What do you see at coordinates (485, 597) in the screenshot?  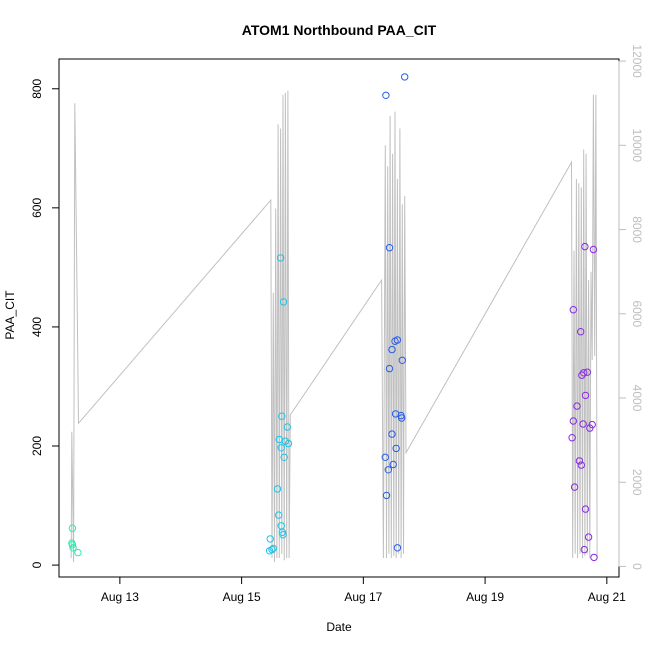 I see `x-tick-label: Aug 19` at bounding box center [485, 597].